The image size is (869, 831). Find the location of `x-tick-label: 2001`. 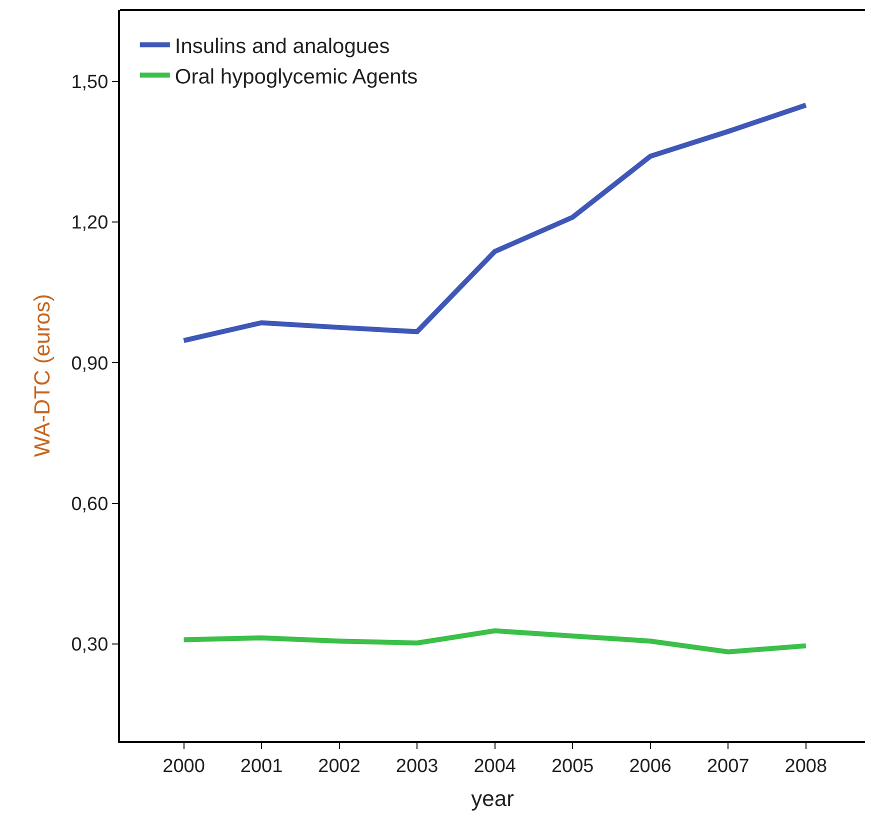

x-tick-label: 2001 is located at coordinates (261, 766).